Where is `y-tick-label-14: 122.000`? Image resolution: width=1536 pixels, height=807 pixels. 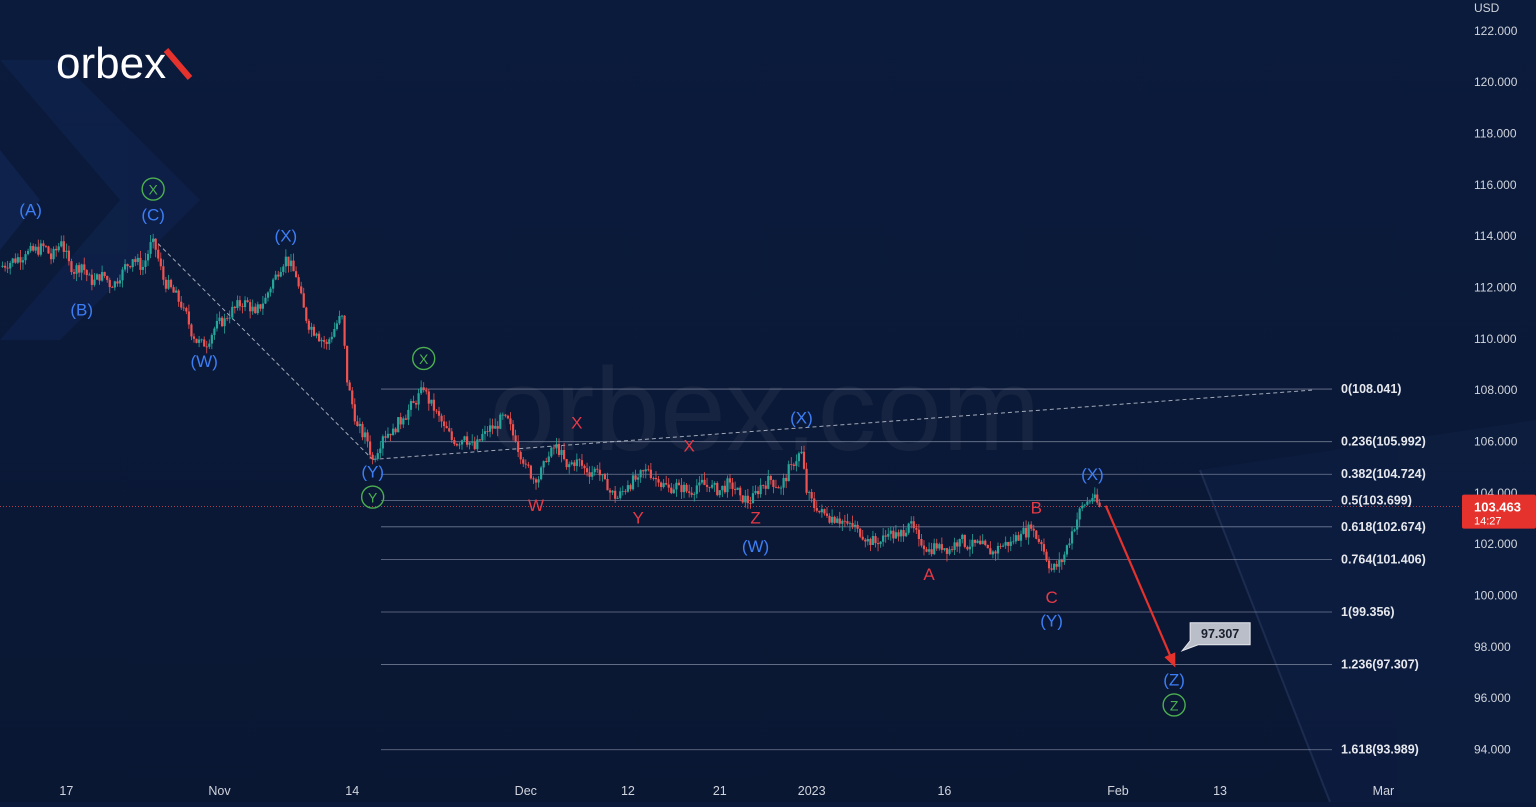
y-tick-label-14: 122.000 is located at coordinates (1496, 31).